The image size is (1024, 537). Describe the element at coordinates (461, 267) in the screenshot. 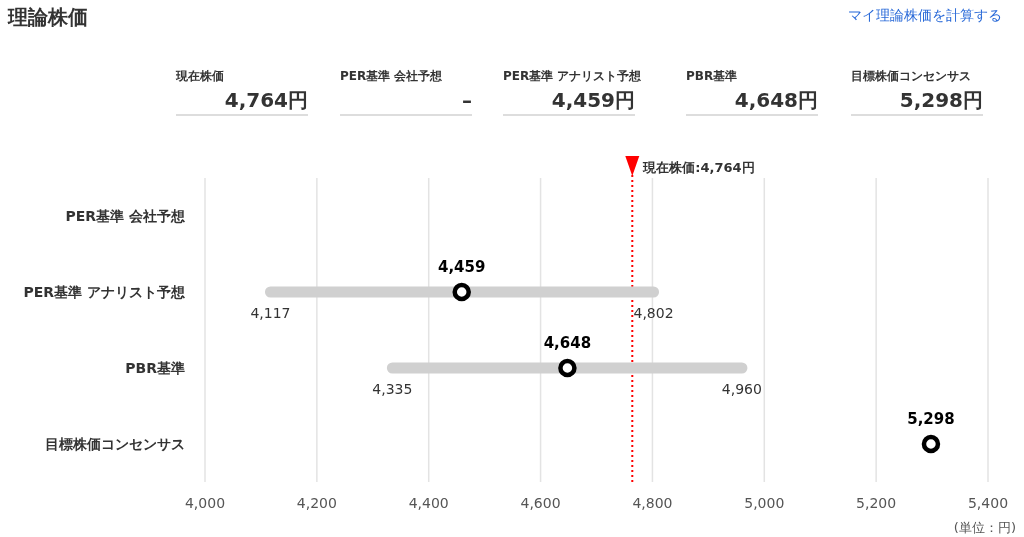

I see `data-label: 4,459` at that location.